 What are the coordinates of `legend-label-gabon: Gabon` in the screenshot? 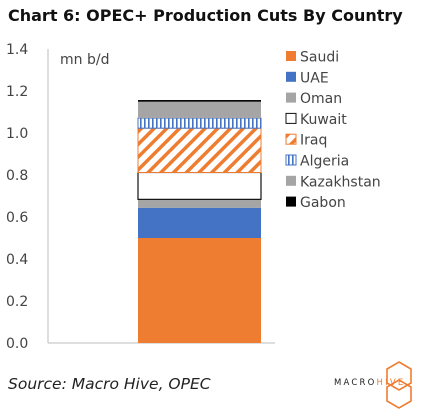 It's located at (323, 203).